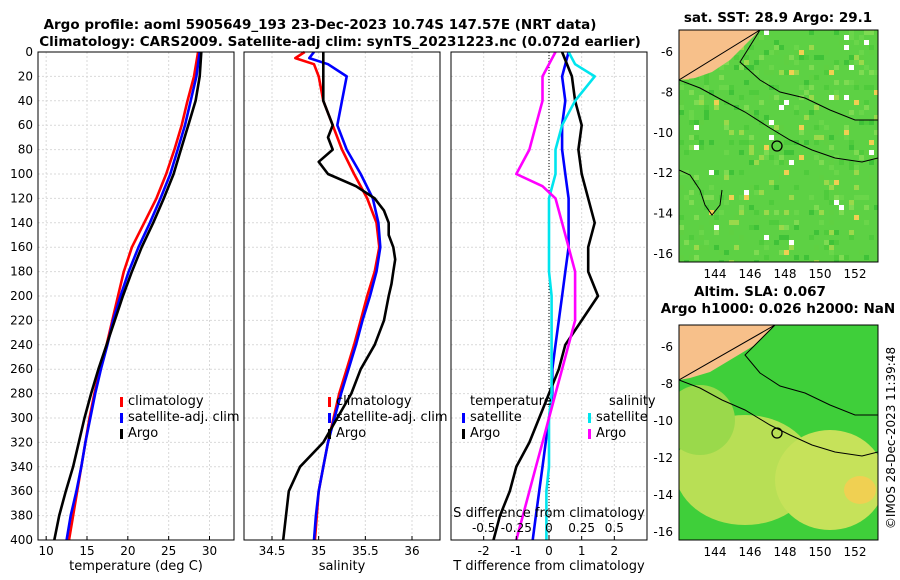 The image size is (900, 580). I want to click on top-x-tick-label: 0.5, so click(614, 528).